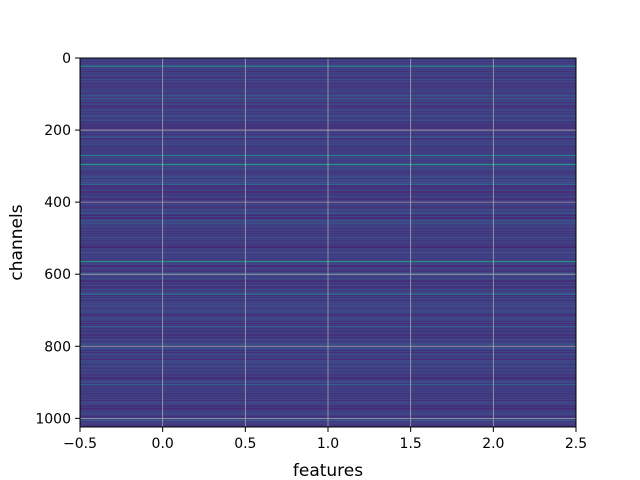  I want to click on y-tick-label: 600, so click(57, 275).